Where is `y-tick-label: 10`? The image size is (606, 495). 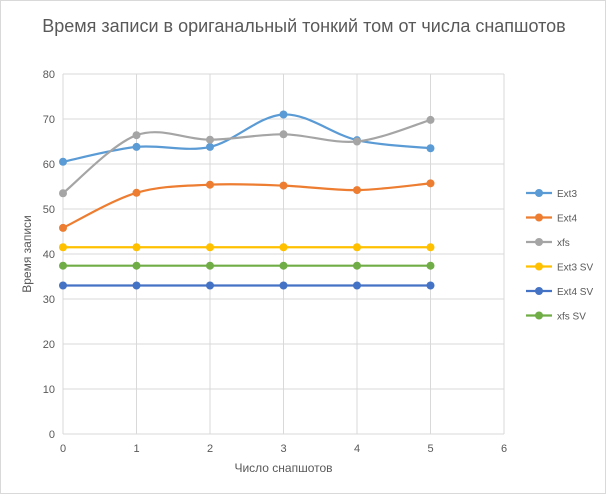
y-tick-label: 10 is located at coordinates (49, 390).